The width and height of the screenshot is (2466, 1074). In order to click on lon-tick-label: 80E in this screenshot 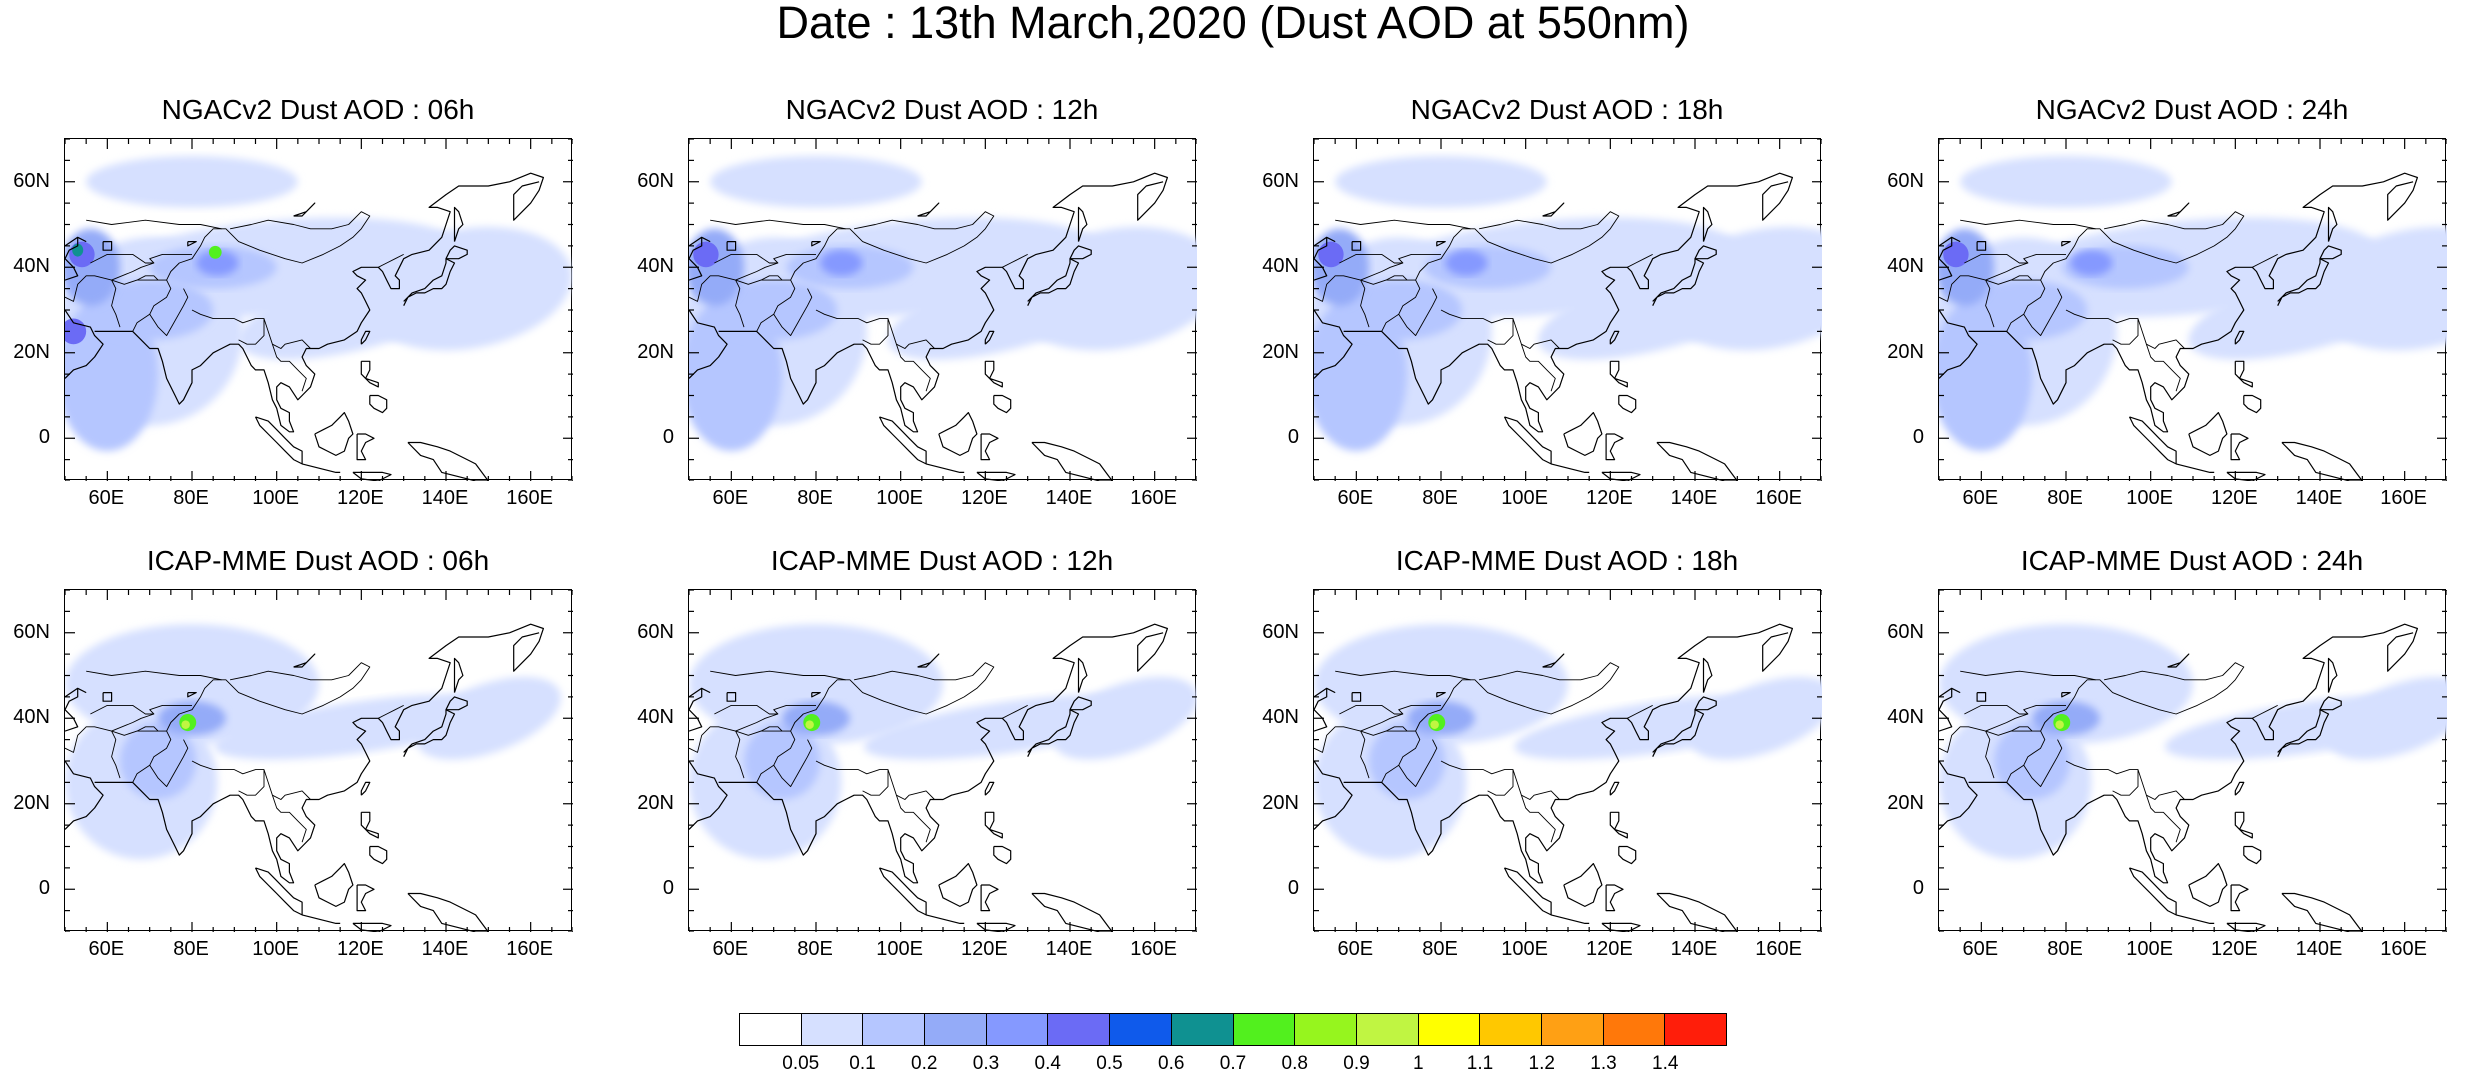, I will do `click(1440, 949)`.